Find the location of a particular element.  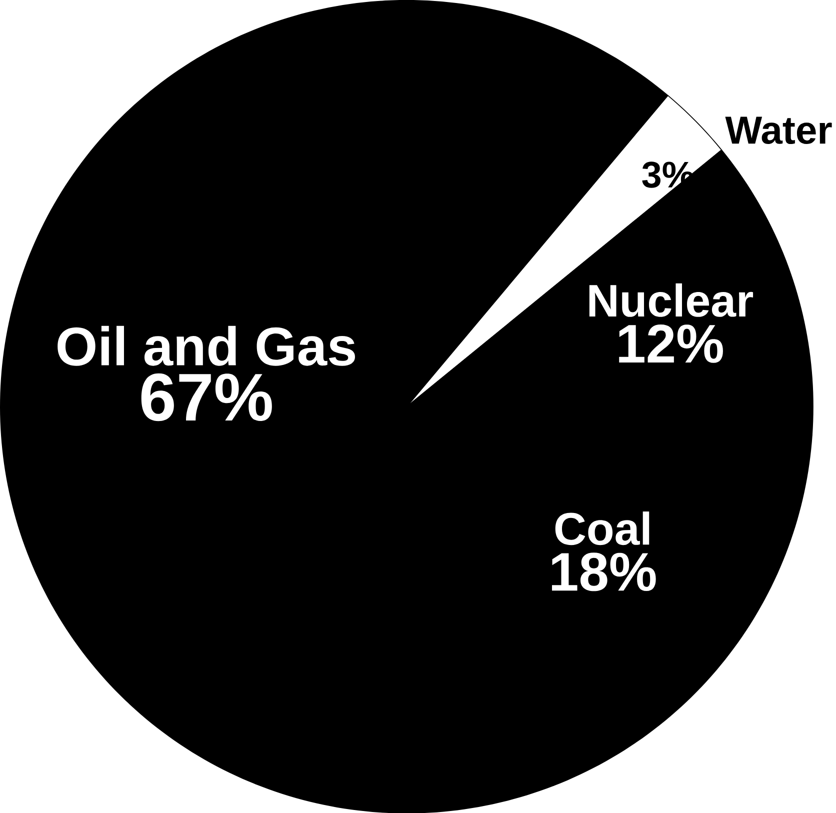

data-label: 12% is located at coordinates (671, 343).